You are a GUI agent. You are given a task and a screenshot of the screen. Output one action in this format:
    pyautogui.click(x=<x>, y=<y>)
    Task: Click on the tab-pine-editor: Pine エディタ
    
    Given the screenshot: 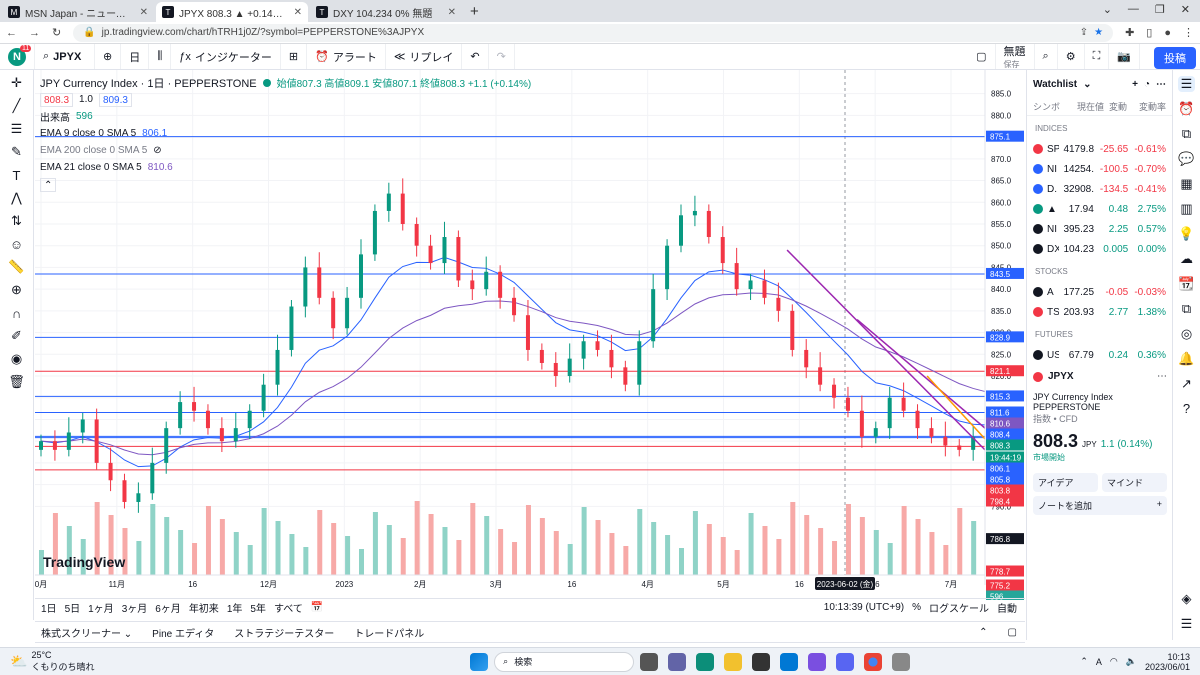 What is the action you would take?
    pyautogui.click(x=183, y=634)
    